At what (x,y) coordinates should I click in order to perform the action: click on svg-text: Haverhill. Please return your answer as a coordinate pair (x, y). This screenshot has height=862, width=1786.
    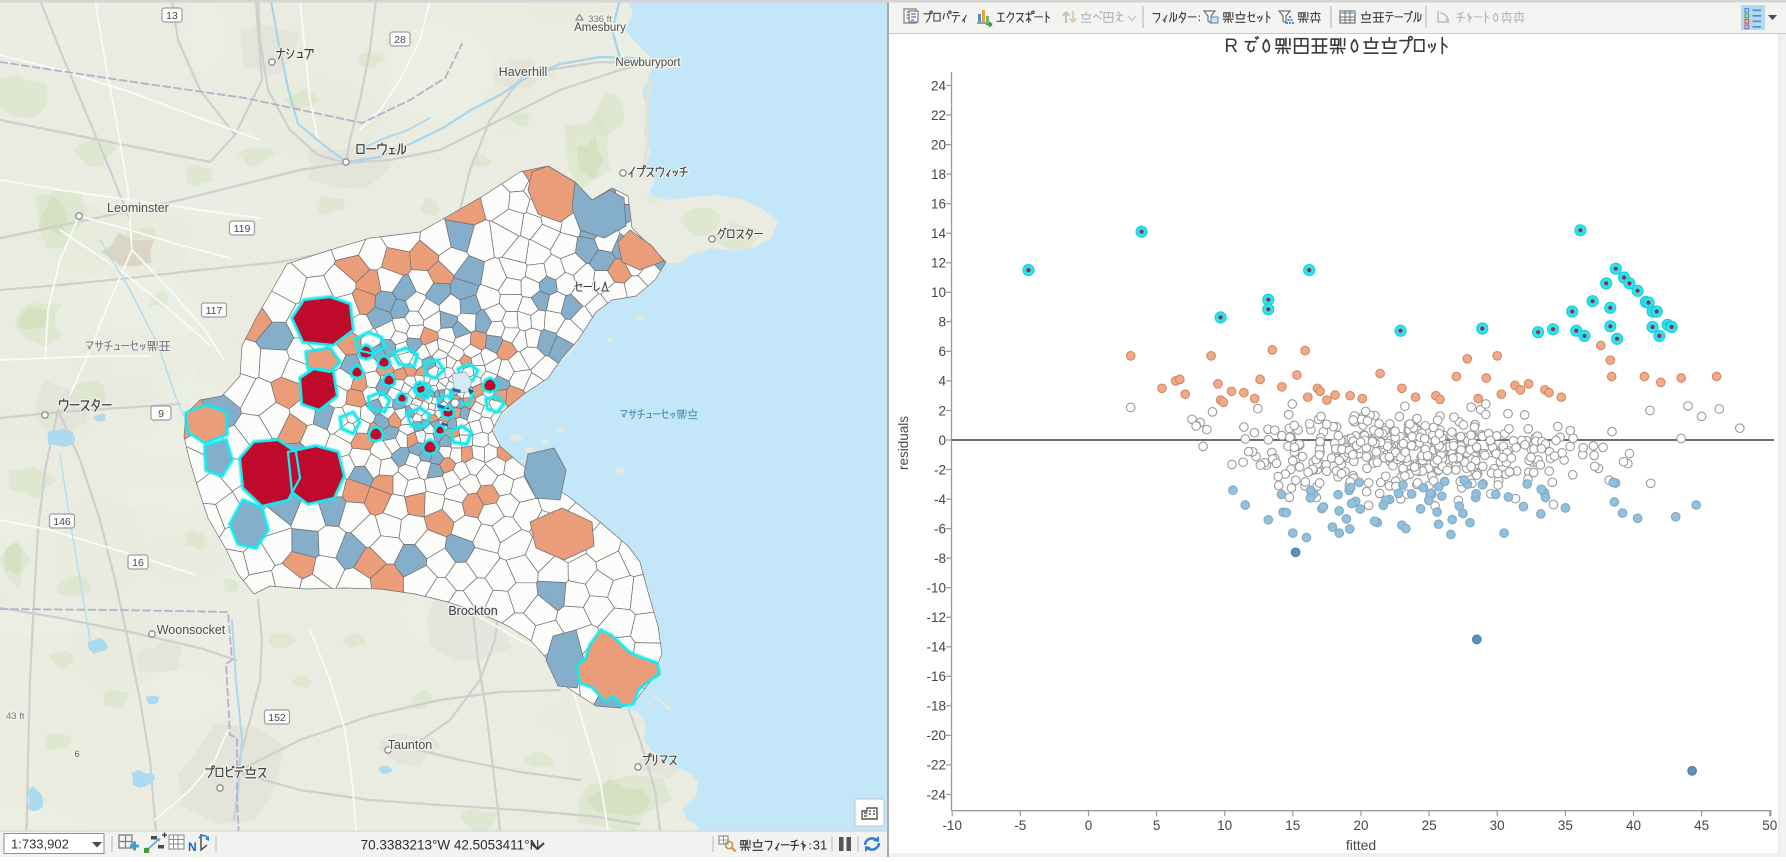
    Looking at the image, I should click on (523, 72).